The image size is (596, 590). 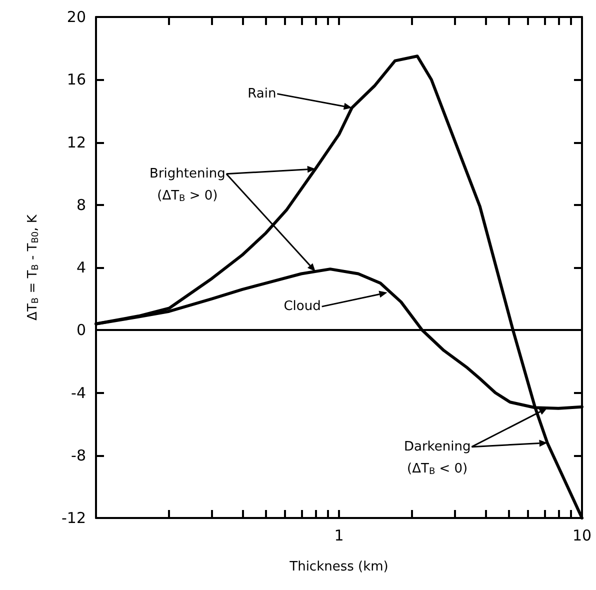 What do you see at coordinates (338, 567) in the screenshot?
I see `x-axis-title: Thickness (km)` at bounding box center [338, 567].